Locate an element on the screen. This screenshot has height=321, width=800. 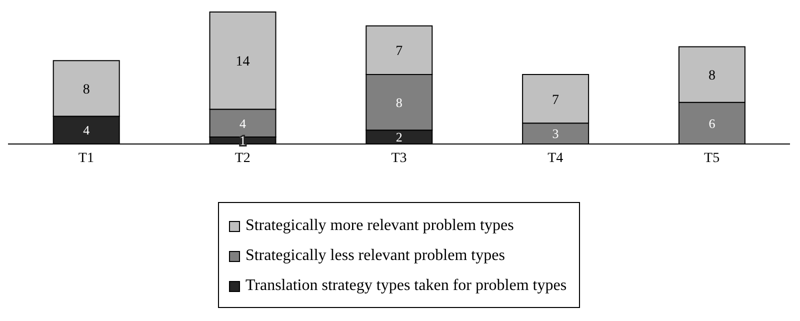
data-label: 2 is located at coordinates (399, 137).